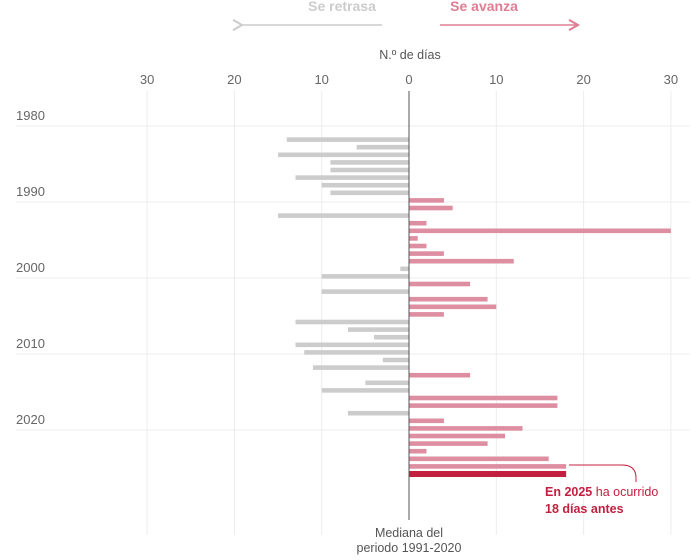 This screenshot has height=560, width=700. I want to click on direction-right-label: Se avanza, so click(484, 7).